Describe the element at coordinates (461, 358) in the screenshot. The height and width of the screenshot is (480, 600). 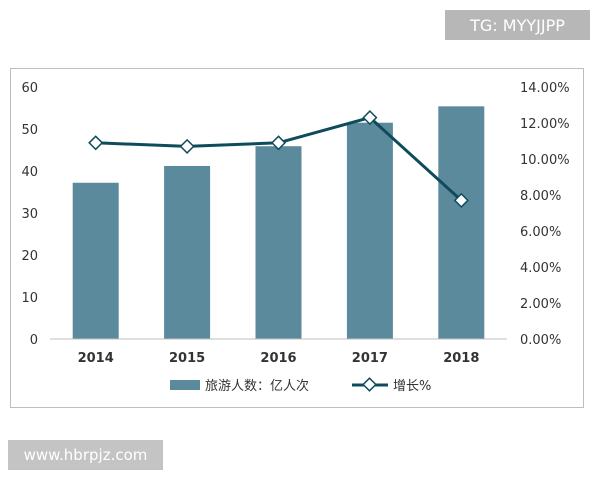
I see `x-tick-label: 2018` at that location.